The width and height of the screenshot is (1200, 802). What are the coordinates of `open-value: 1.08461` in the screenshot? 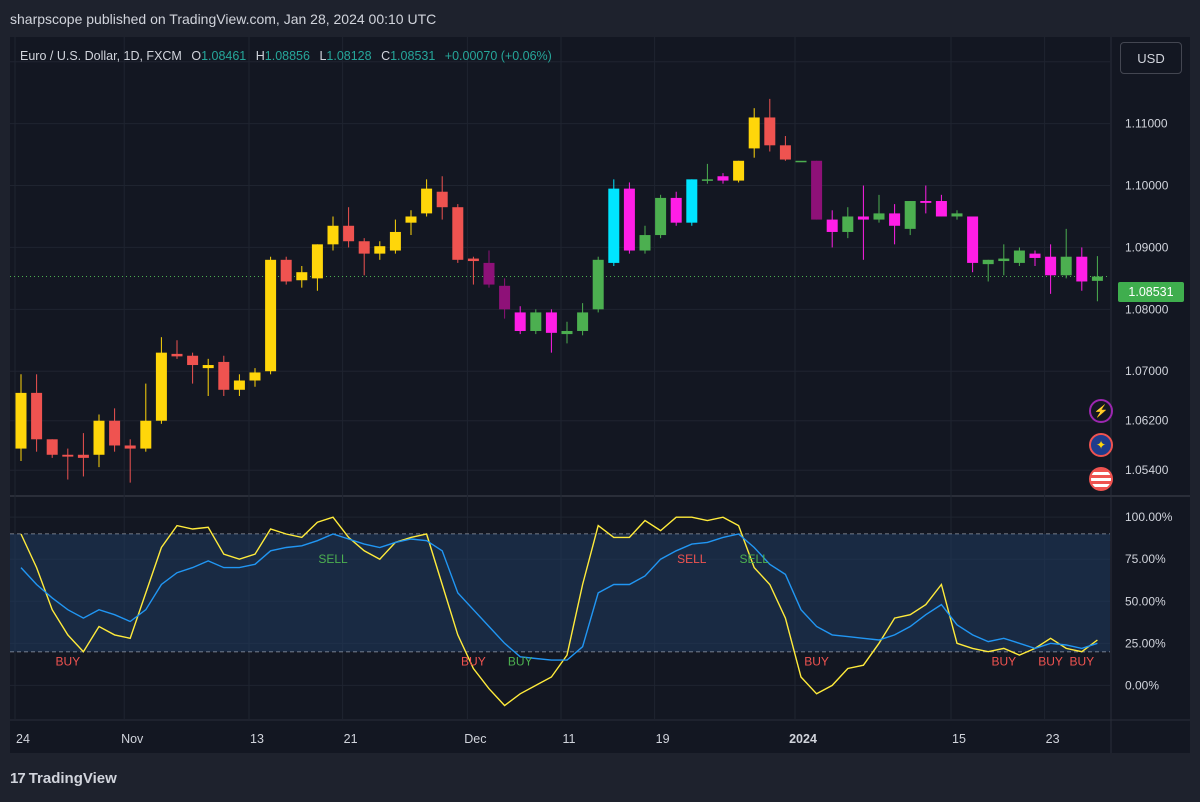 It's located at (224, 56).